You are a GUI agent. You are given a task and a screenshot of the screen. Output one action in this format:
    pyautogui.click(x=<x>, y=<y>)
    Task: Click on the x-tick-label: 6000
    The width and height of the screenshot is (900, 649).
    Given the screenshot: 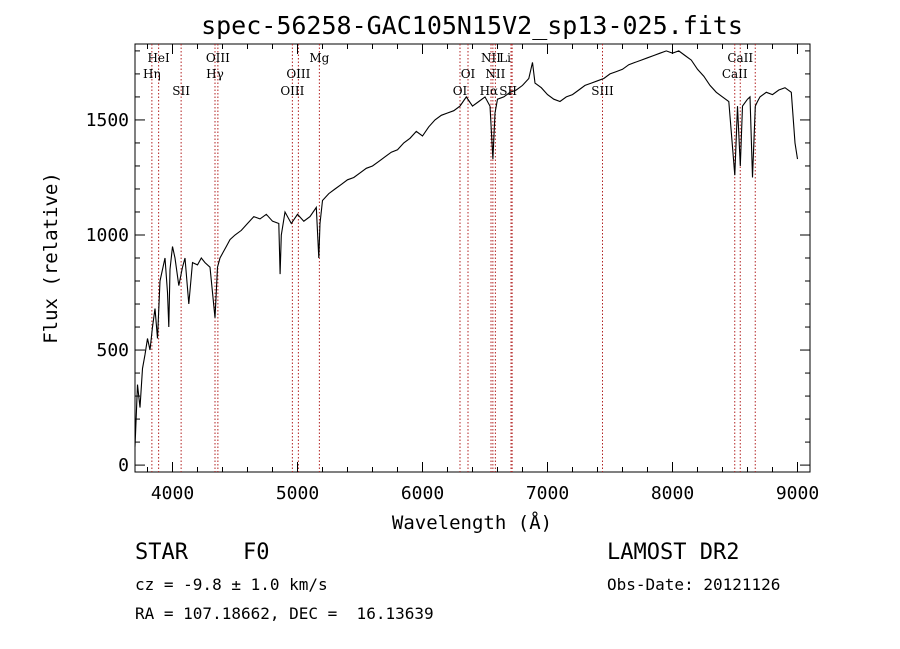 What is the action you would take?
    pyautogui.click(x=422, y=493)
    